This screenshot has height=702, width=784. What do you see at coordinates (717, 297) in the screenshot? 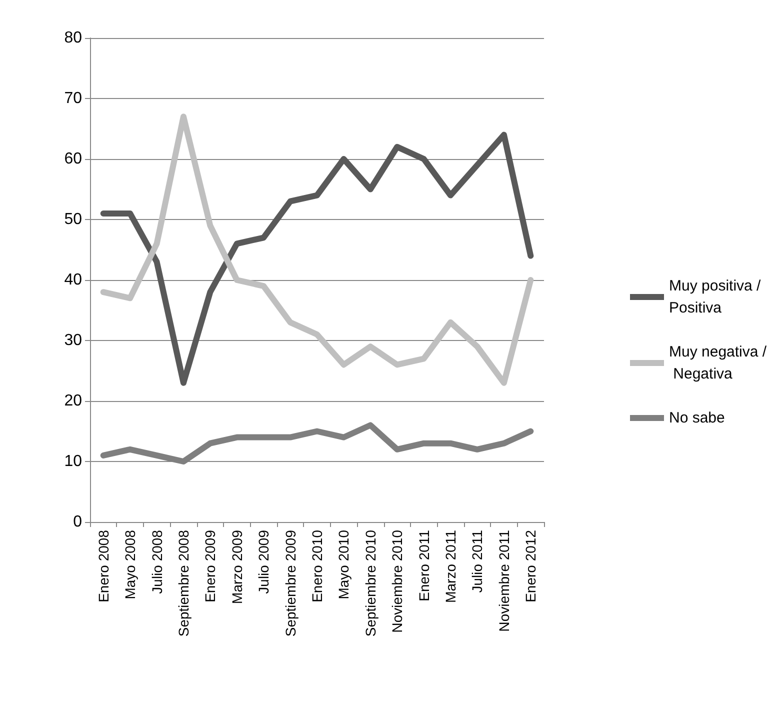
I see `legend-label: Muy positiva / Positiva` at bounding box center [717, 297].